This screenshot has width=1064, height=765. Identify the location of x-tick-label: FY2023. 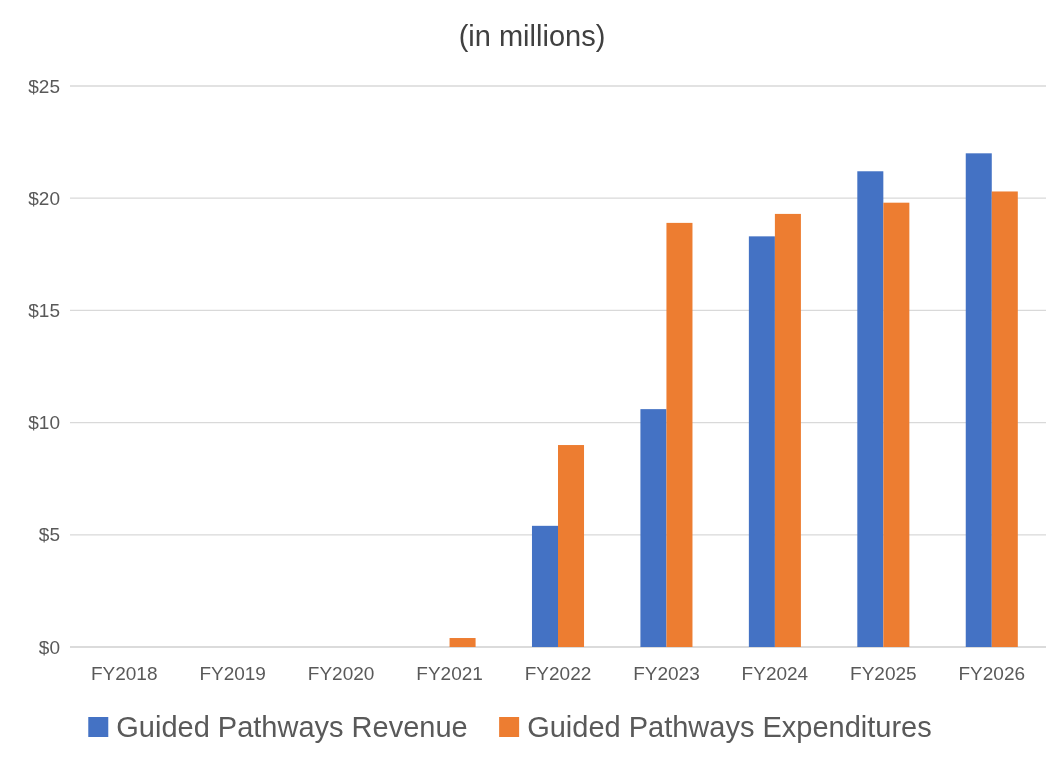
(666, 673).